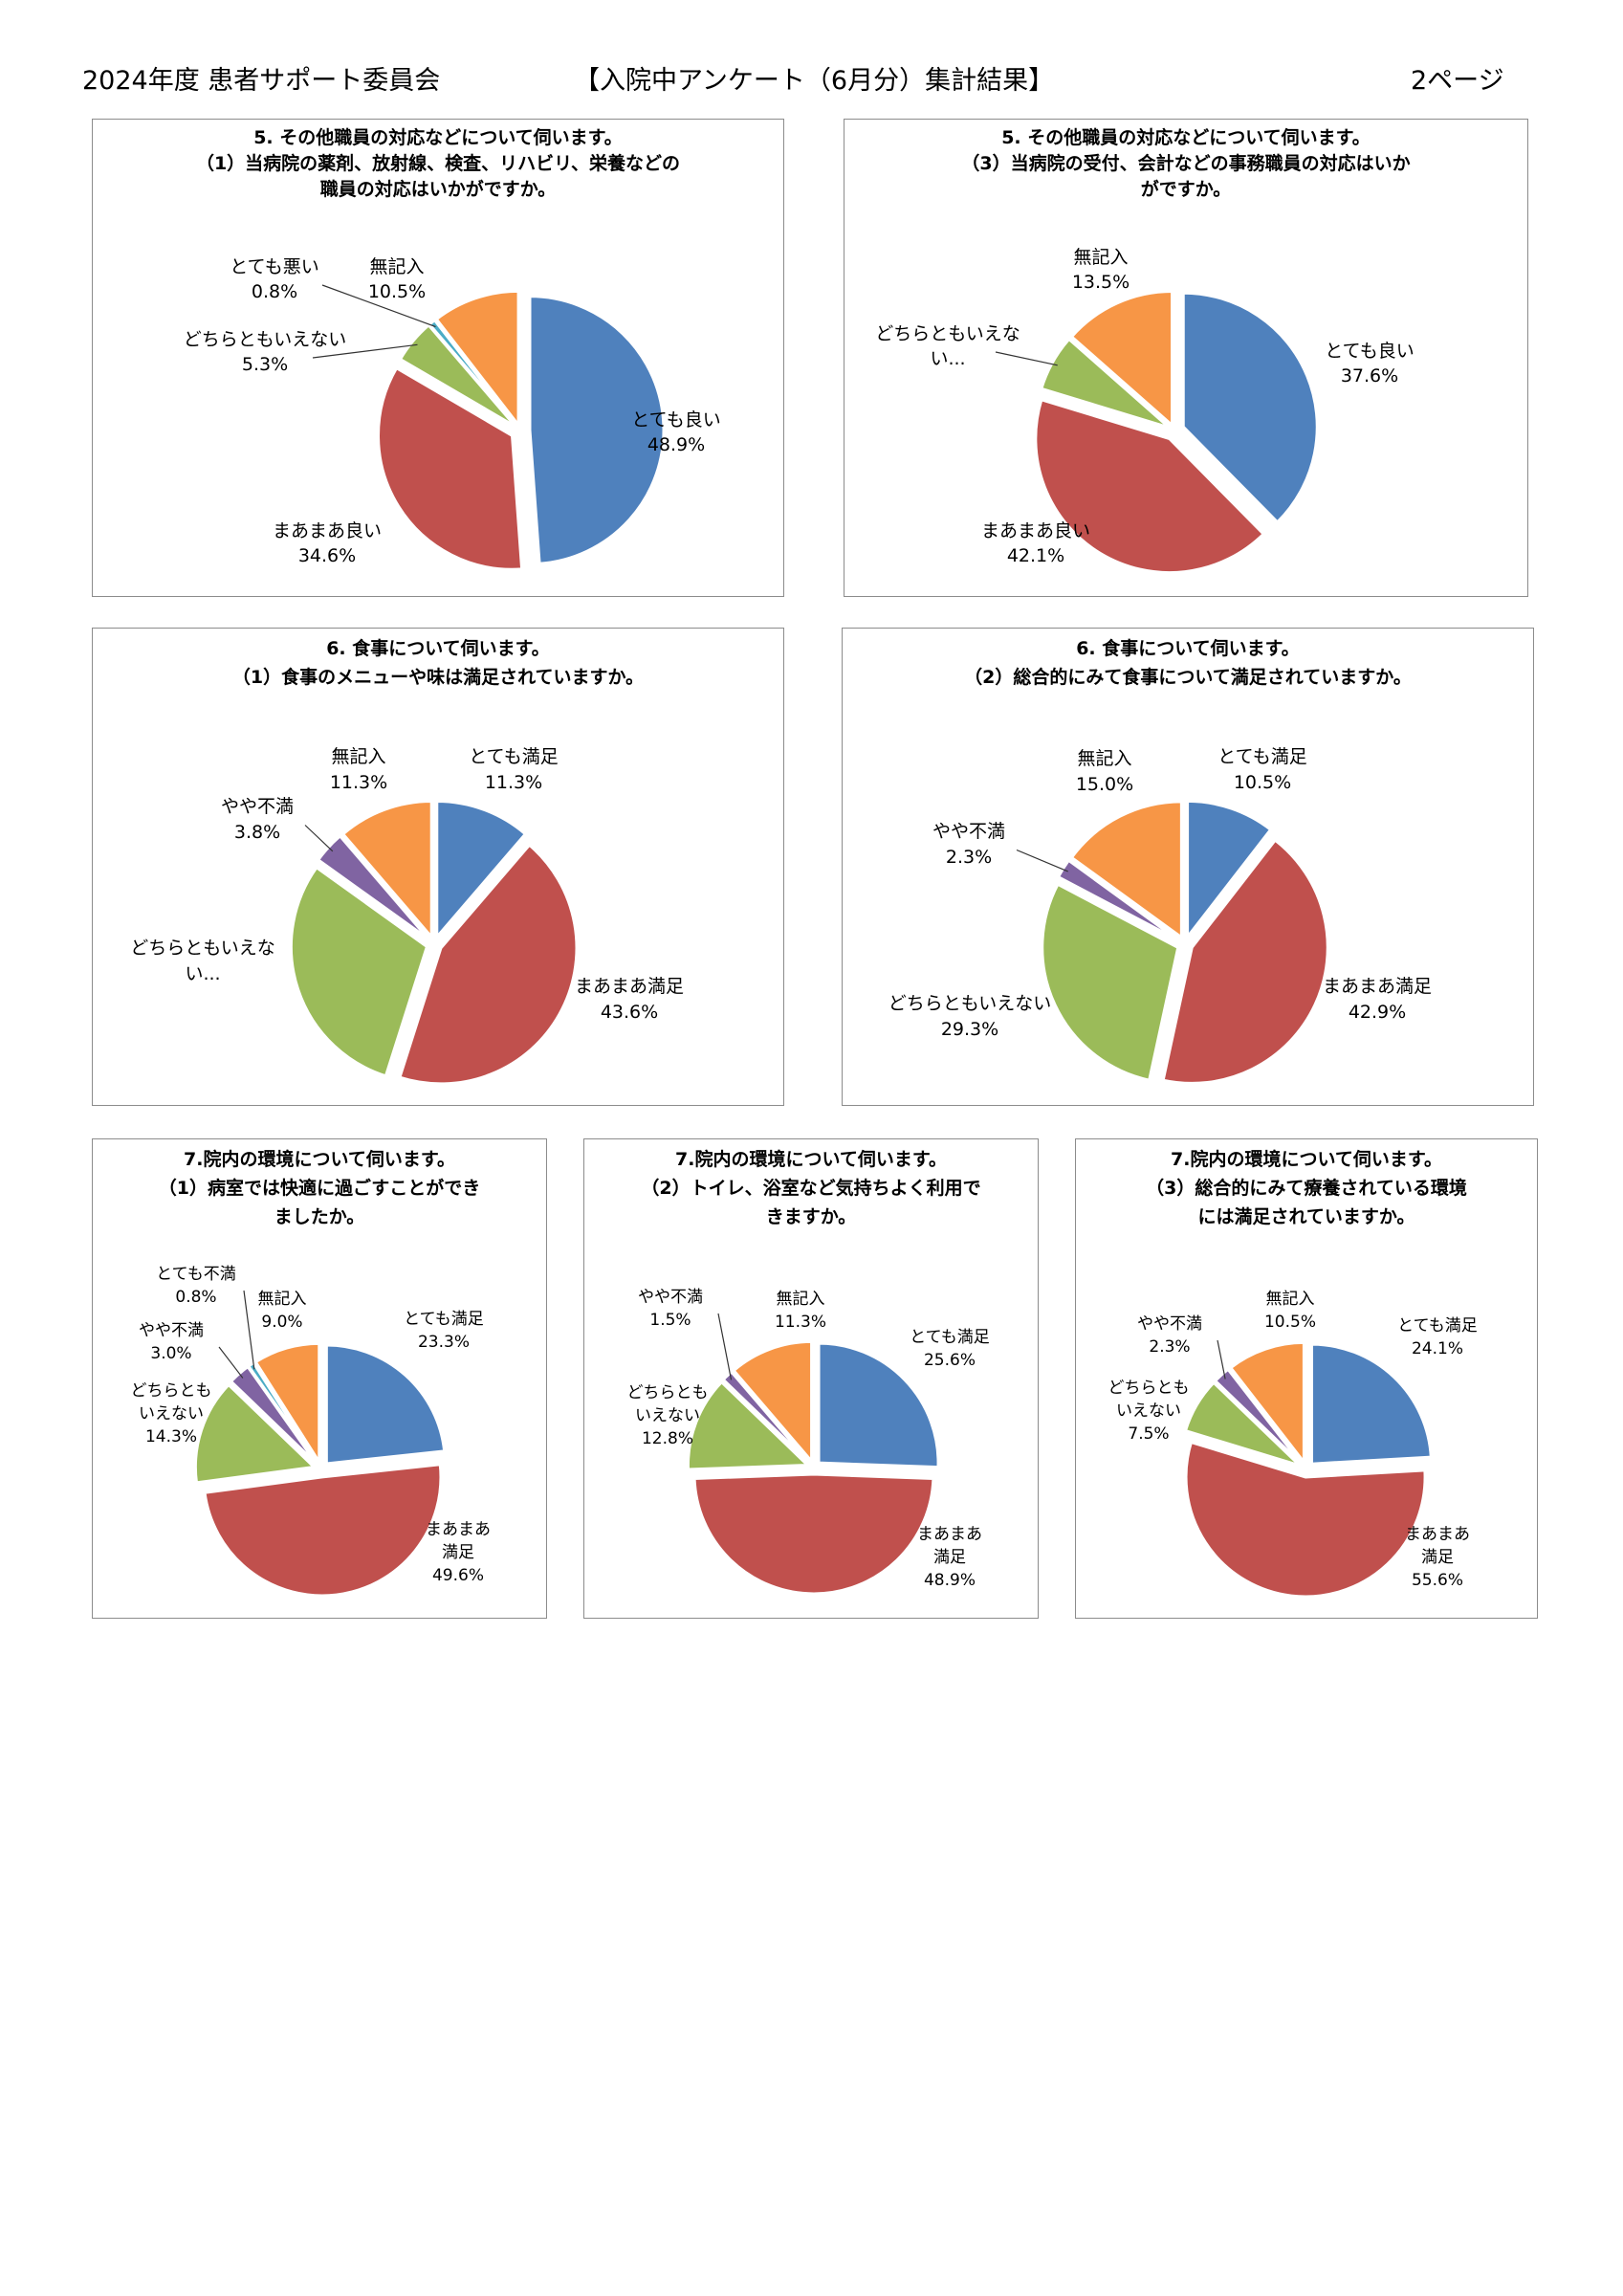 The image size is (1623, 2296). What do you see at coordinates (1369, 364) in the screenshot?
I see `pie-slice-label: とても良い 37.6%` at bounding box center [1369, 364].